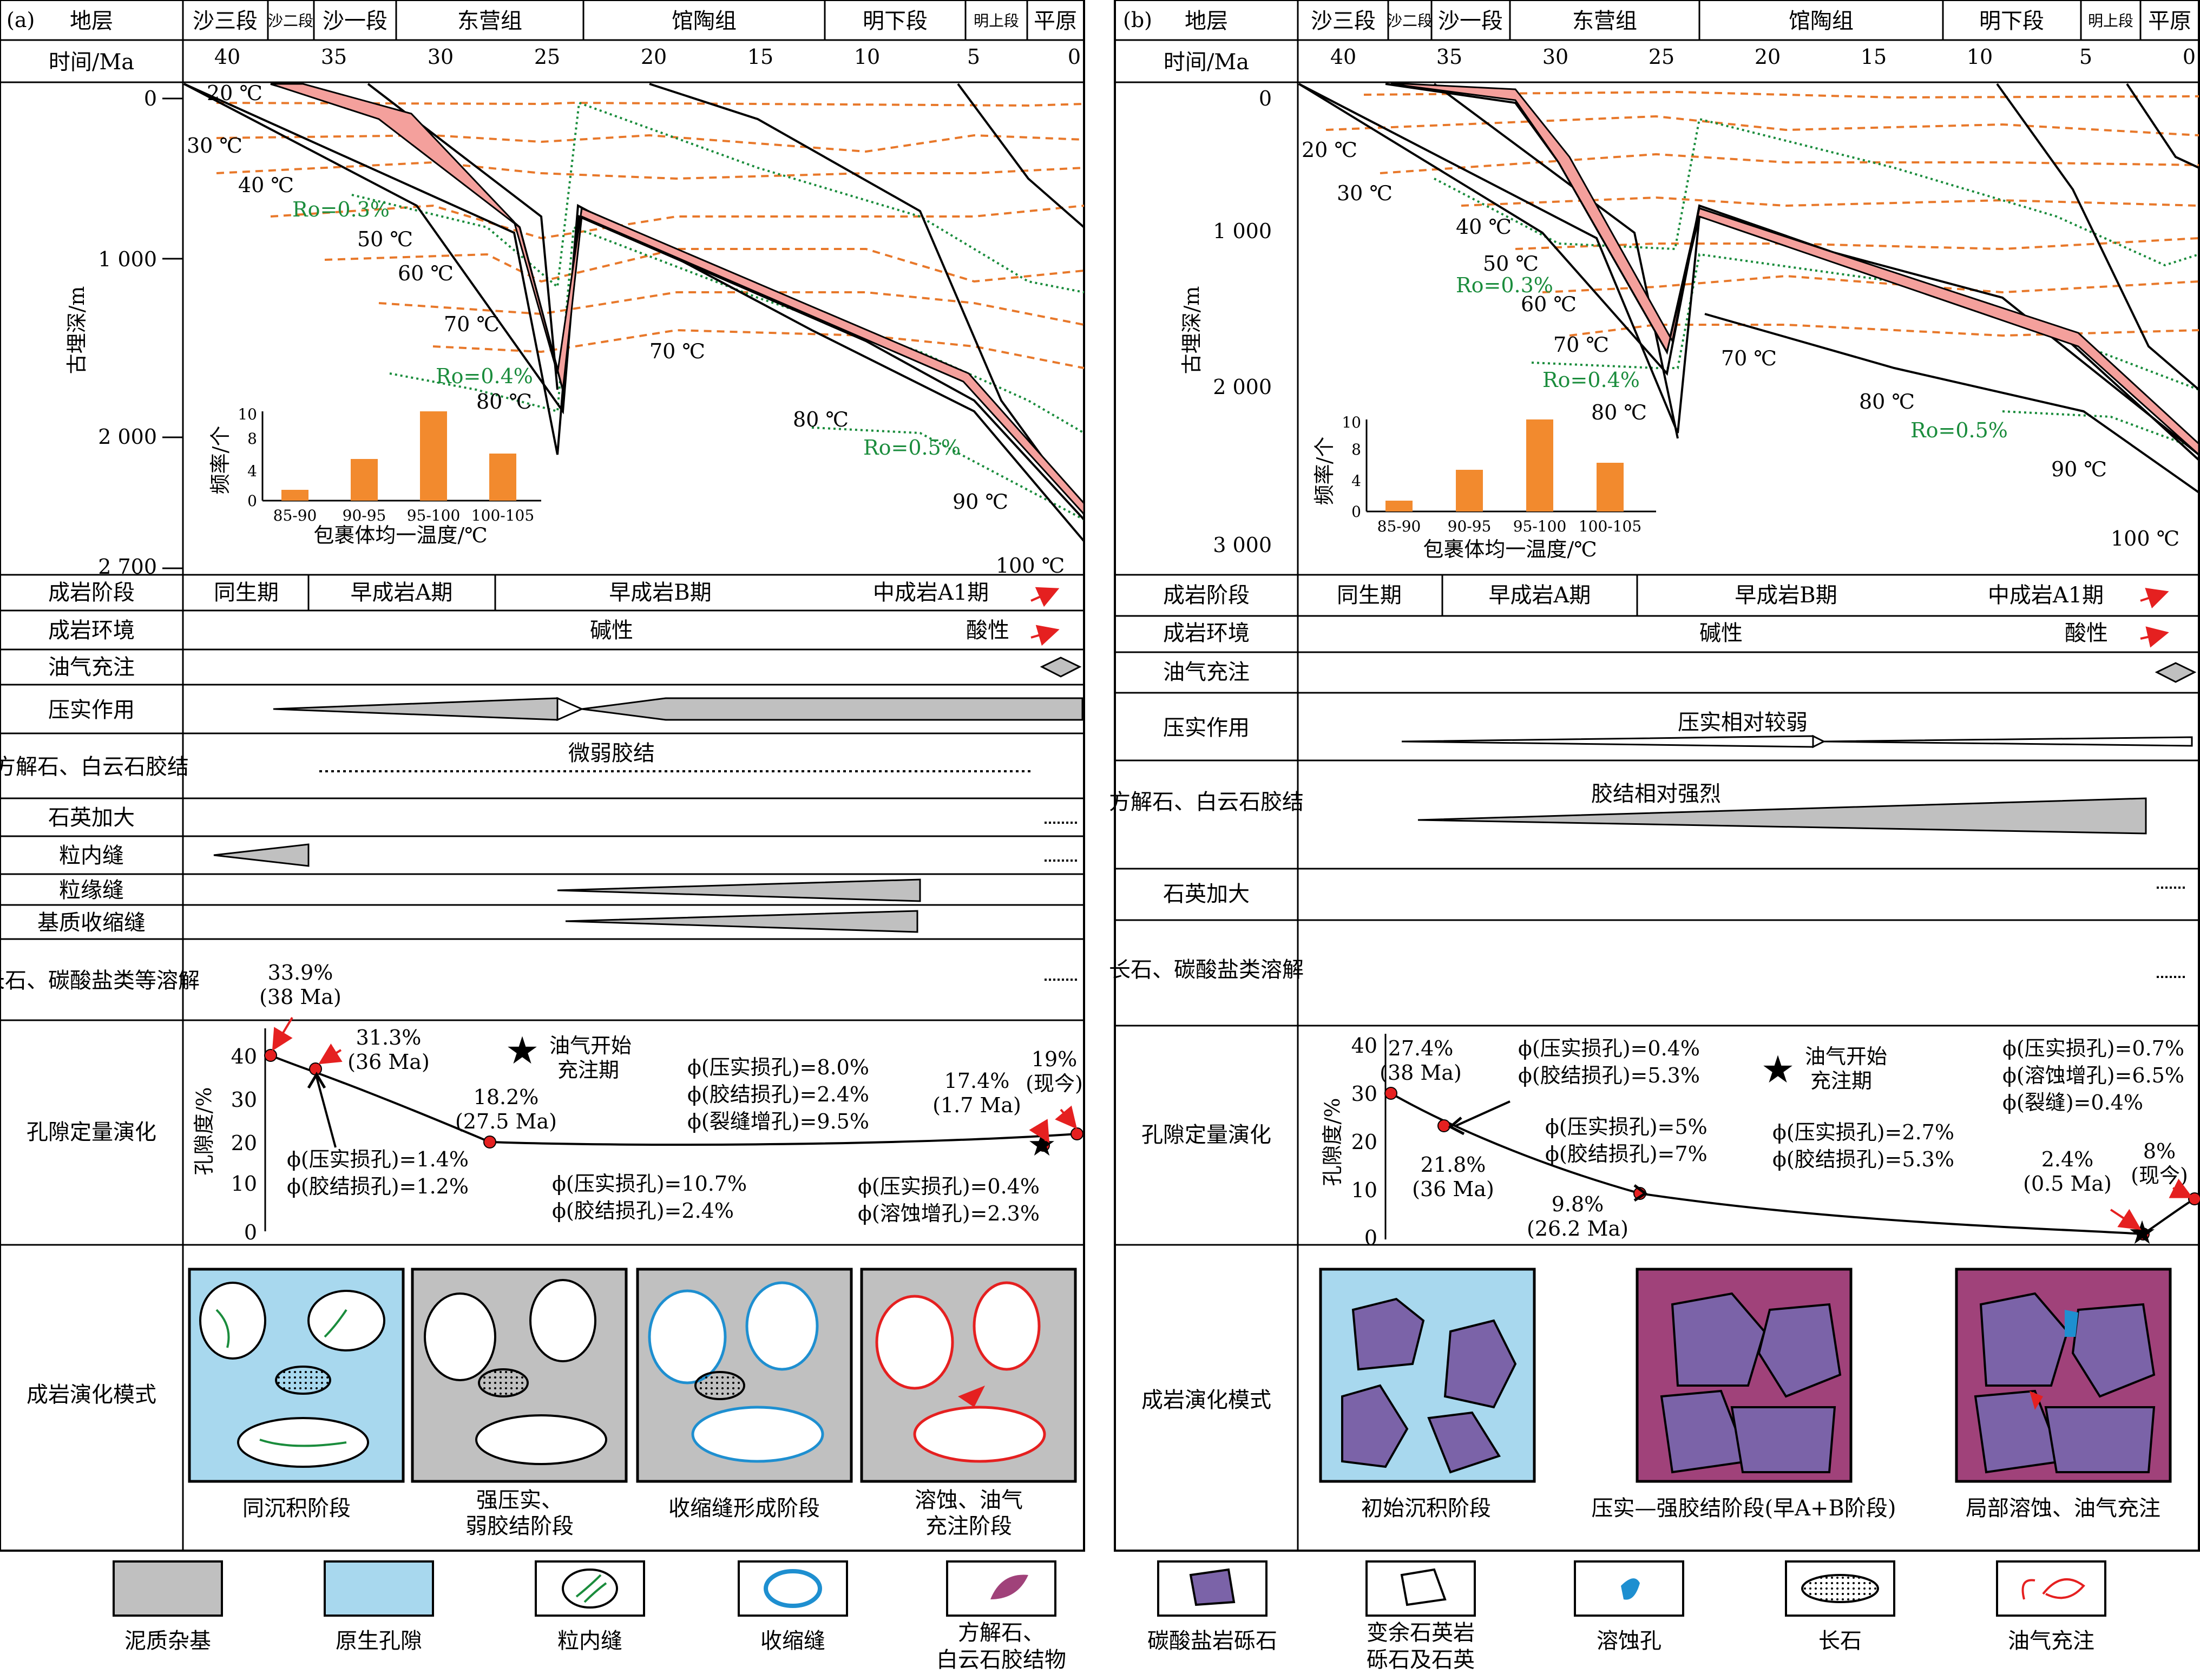 The height and width of the screenshot is (1680, 2200). What do you see at coordinates (760, 57) in the screenshot?
I see `time-tick: 15` at bounding box center [760, 57].